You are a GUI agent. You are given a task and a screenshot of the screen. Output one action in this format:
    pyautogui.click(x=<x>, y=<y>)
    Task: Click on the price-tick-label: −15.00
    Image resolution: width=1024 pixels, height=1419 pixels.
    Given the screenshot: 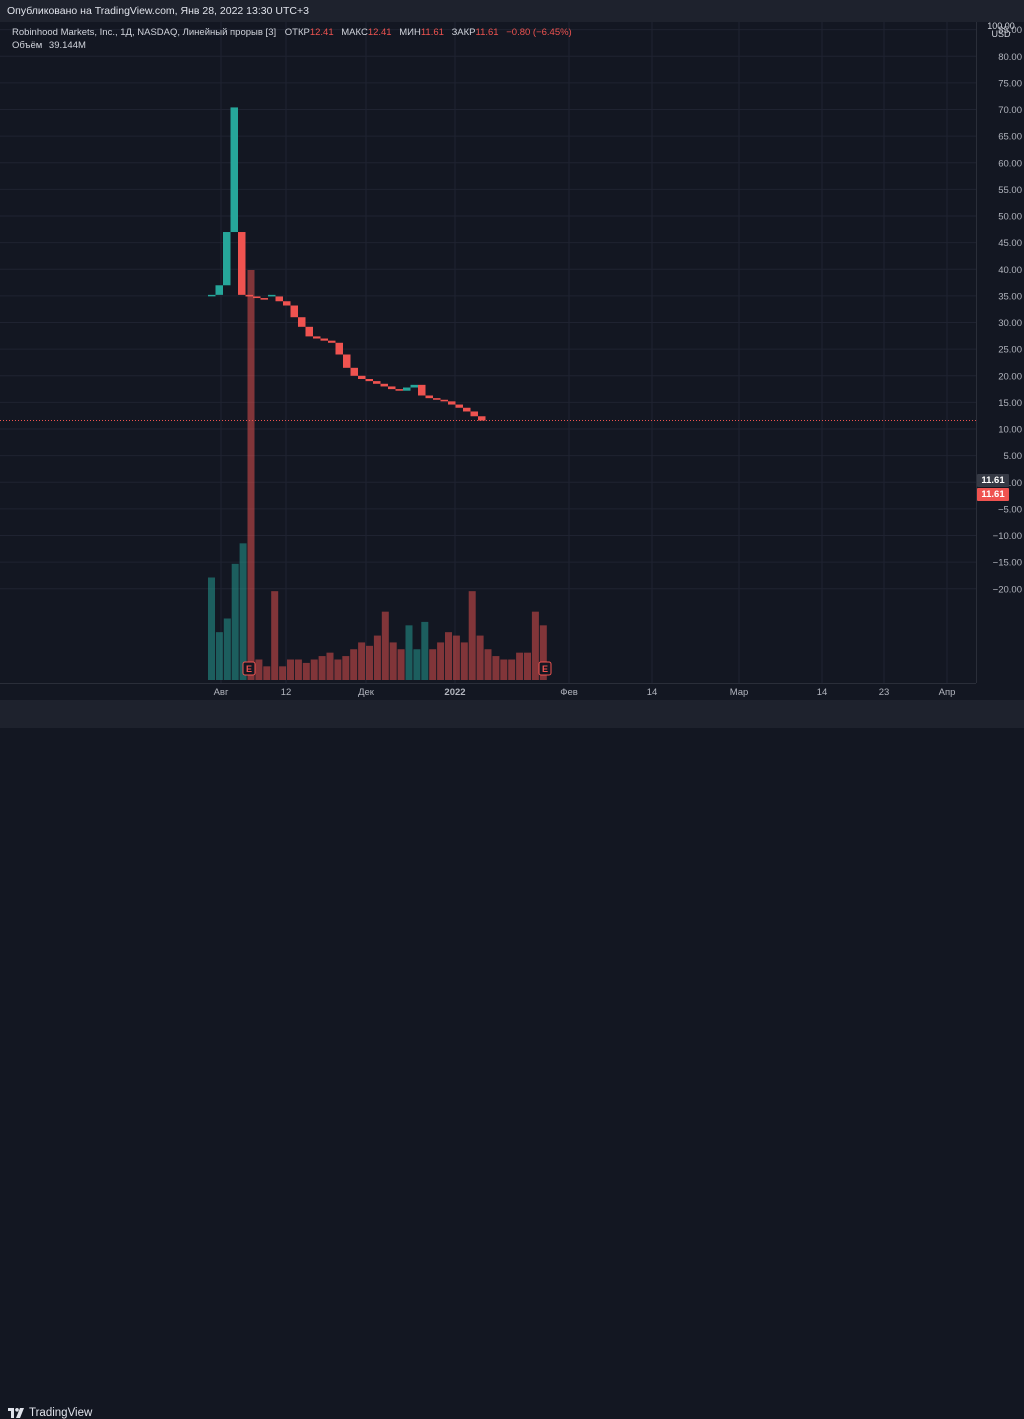 What is the action you would take?
    pyautogui.click(x=1007, y=563)
    